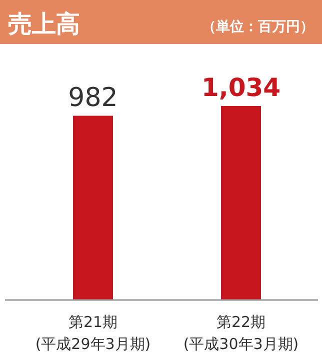 The image size is (322, 358). Describe the element at coordinates (241, 87) in the screenshot. I see `data-label: 1,034` at that location.